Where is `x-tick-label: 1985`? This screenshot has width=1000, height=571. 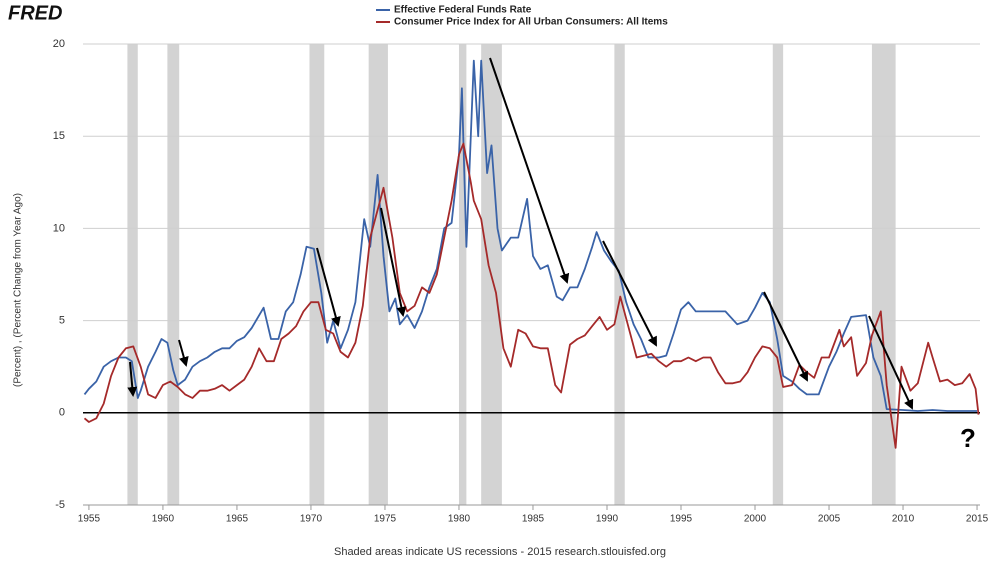 x-tick-label: 1985 is located at coordinates (533, 519).